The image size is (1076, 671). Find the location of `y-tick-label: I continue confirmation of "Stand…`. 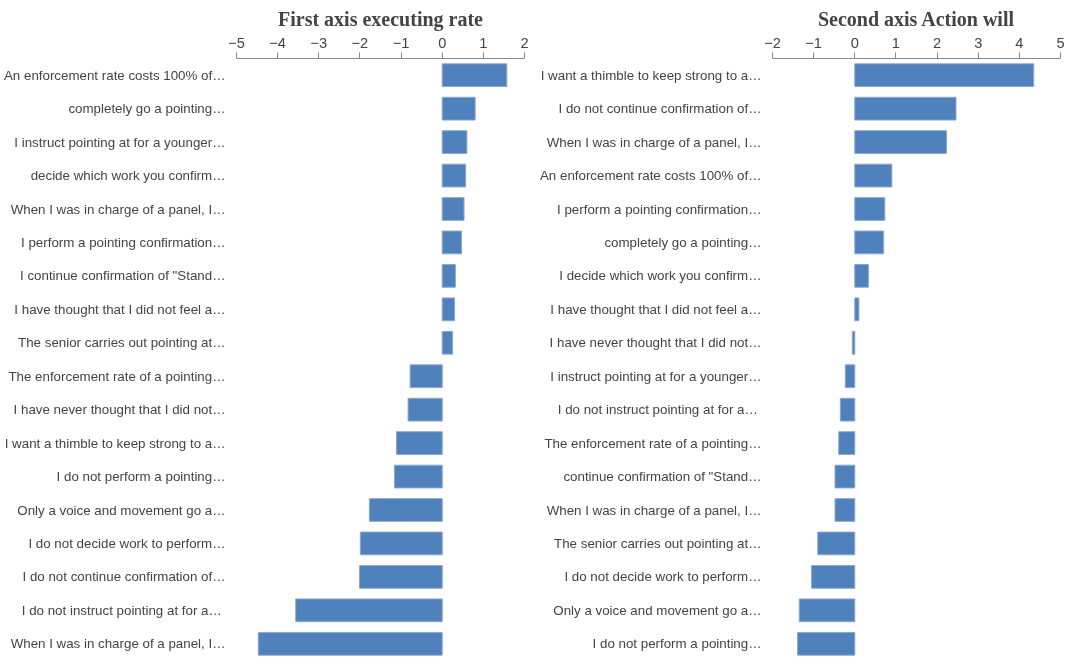

y-tick-label: I continue confirmation of "Stand… is located at coordinates (122, 276).